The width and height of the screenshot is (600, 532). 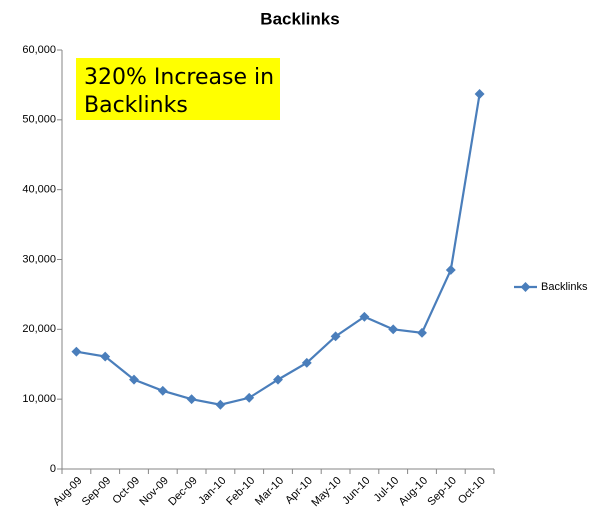 What do you see at coordinates (126, 491) in the screenshot?
I see `x-tick-label: Oct-09` at bounding box center [126, 491].